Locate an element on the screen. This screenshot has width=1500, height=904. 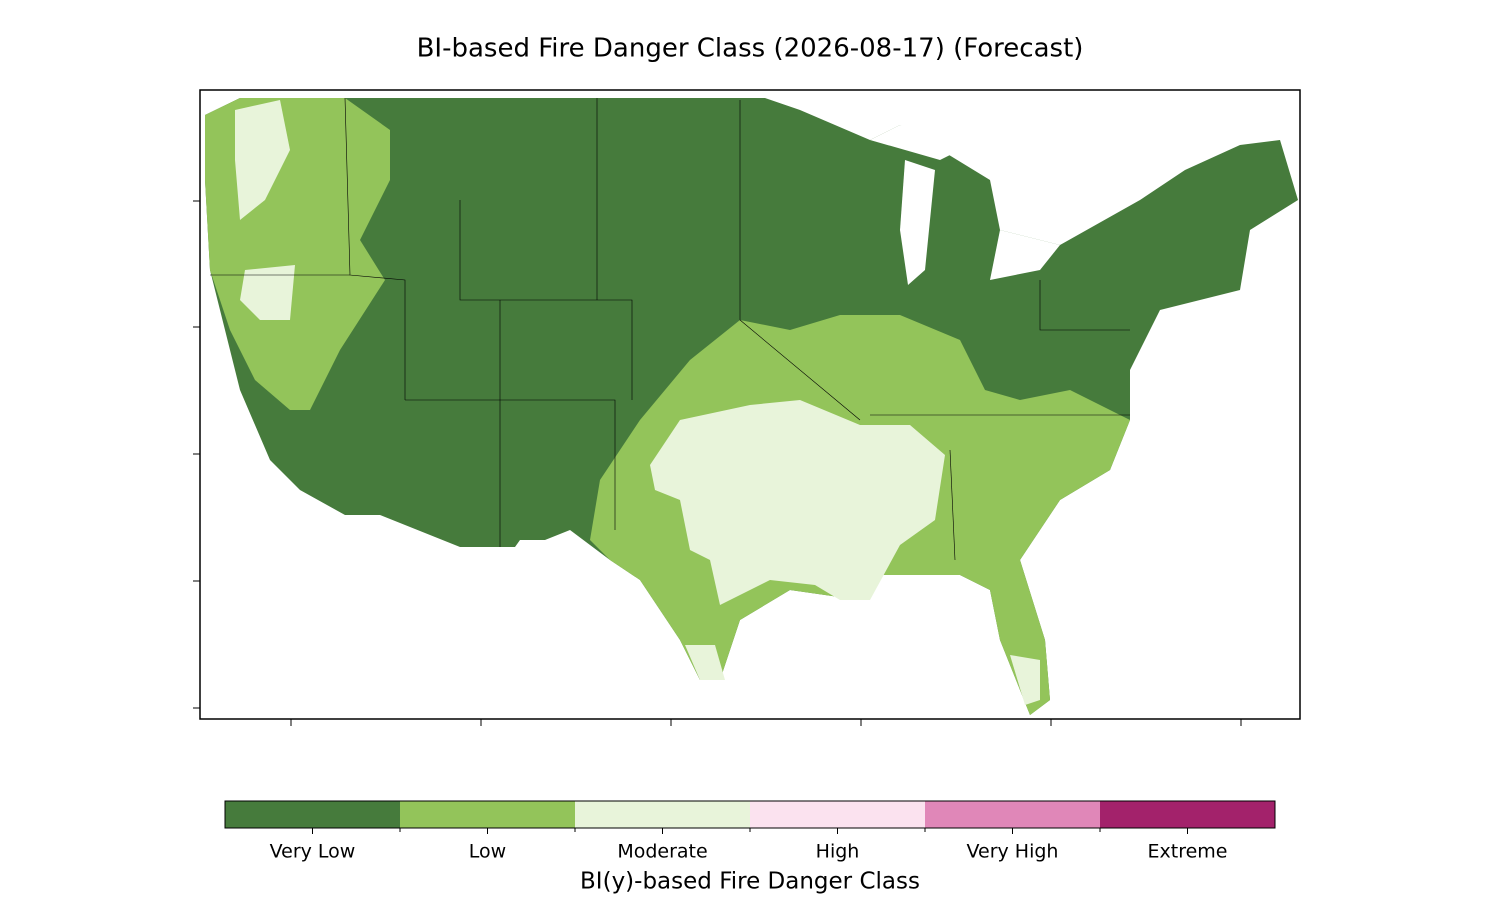
colorbar: Very Low Low Moderate High Very High Extreme is located at coordinates (750, 831).